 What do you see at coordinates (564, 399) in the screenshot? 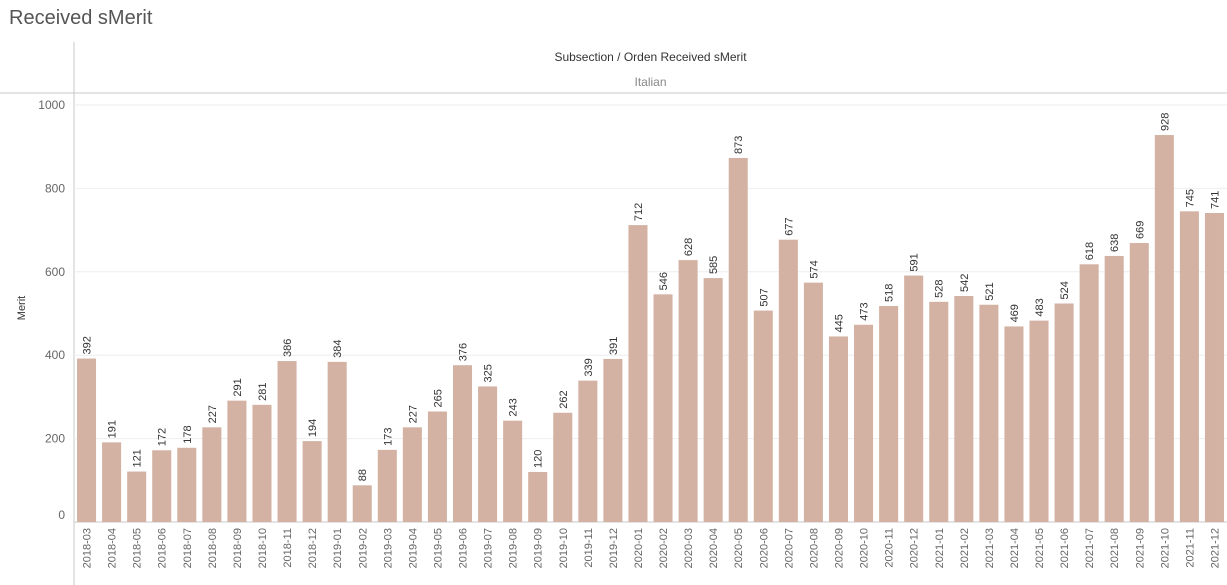
I see `data-label: 262` at bounding box center [564, 399].